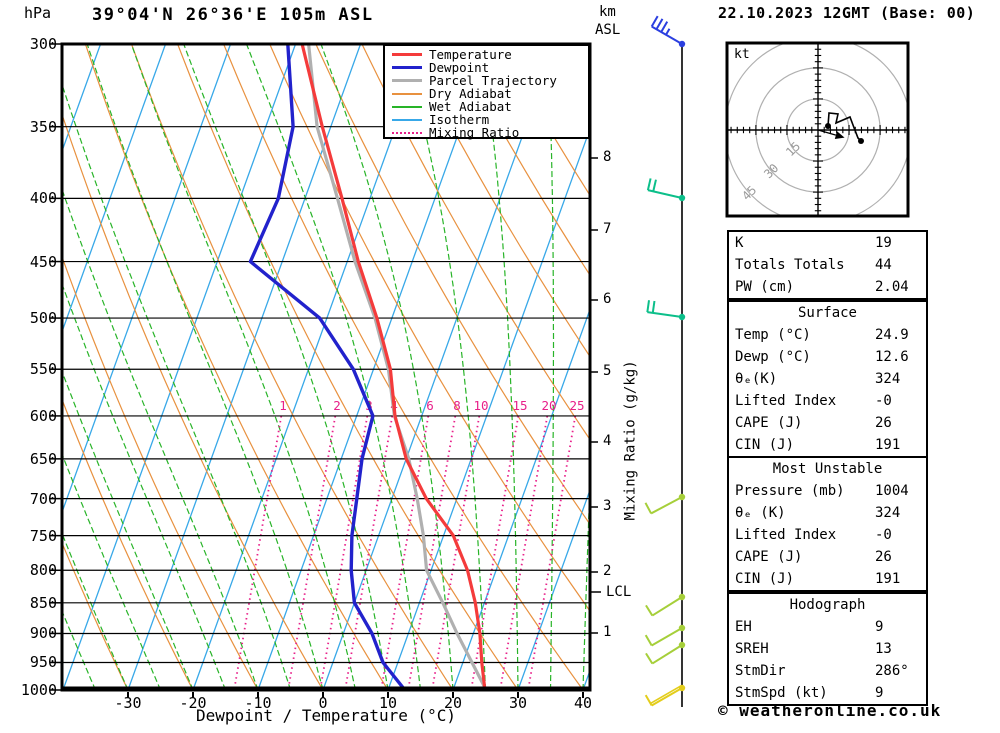  What do you see at coordinates (493, 80) in the screenshot?
I see `legend-label: Parcel Trajectory` at bounding box center [493, 80].